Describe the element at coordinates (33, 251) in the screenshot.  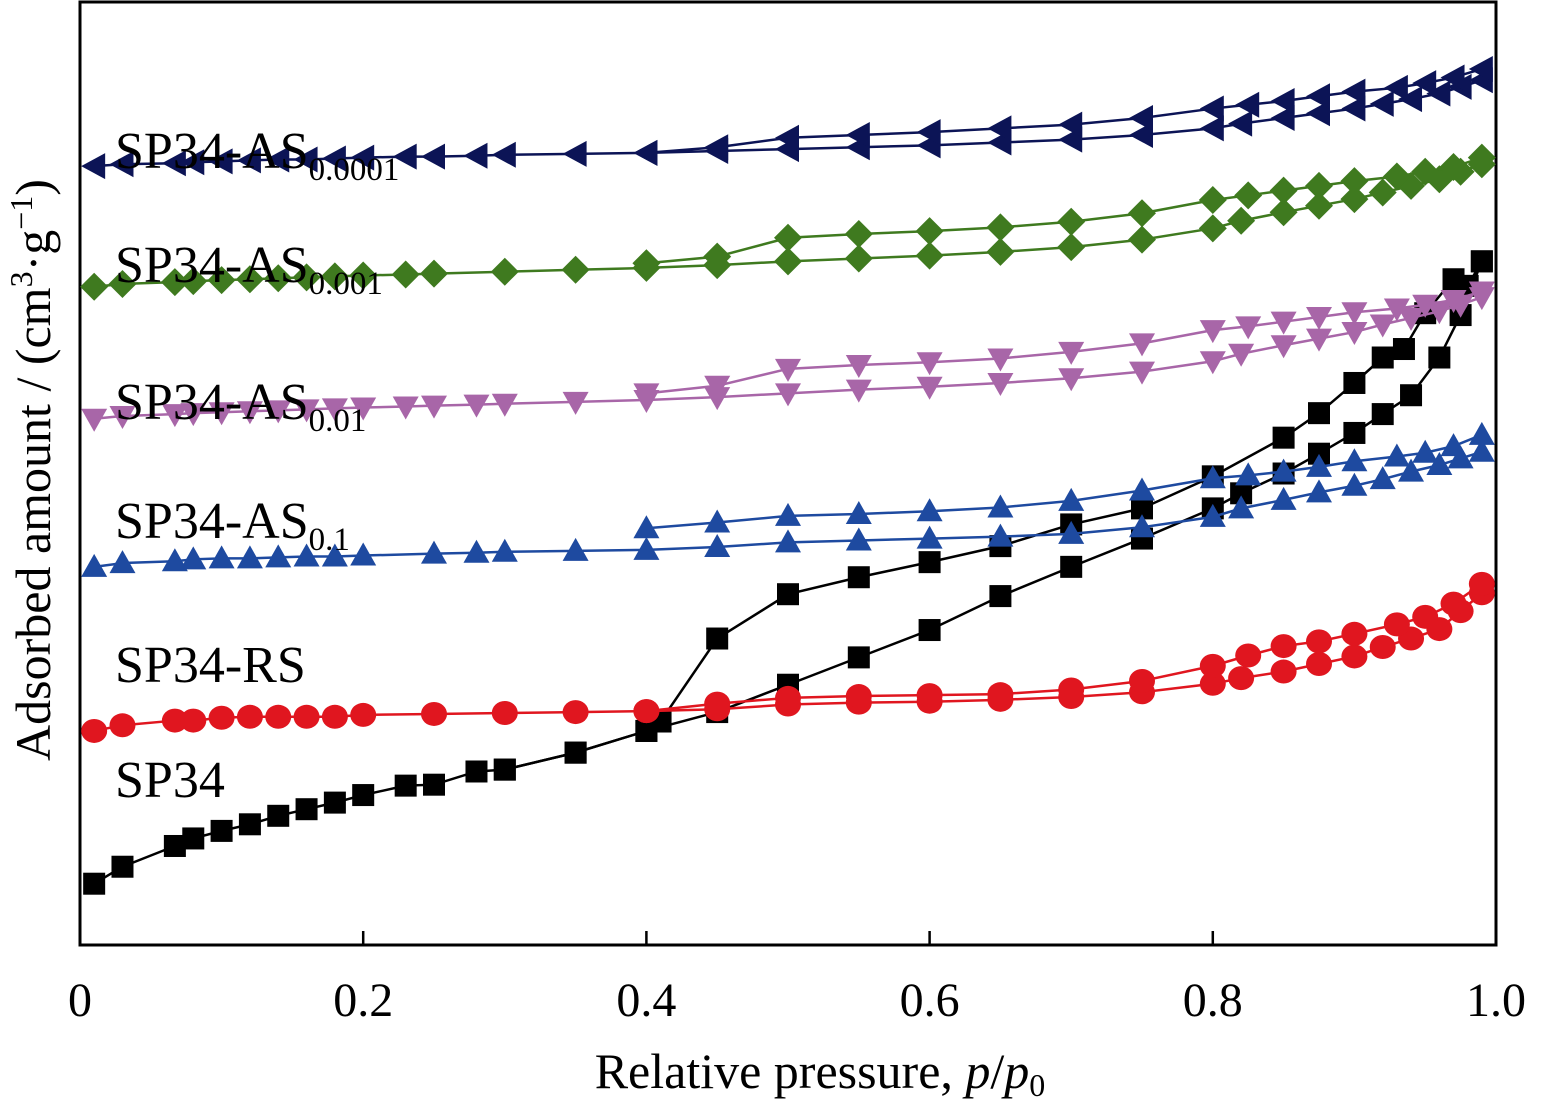
I see `y-axis-mid: ·g` at that location.